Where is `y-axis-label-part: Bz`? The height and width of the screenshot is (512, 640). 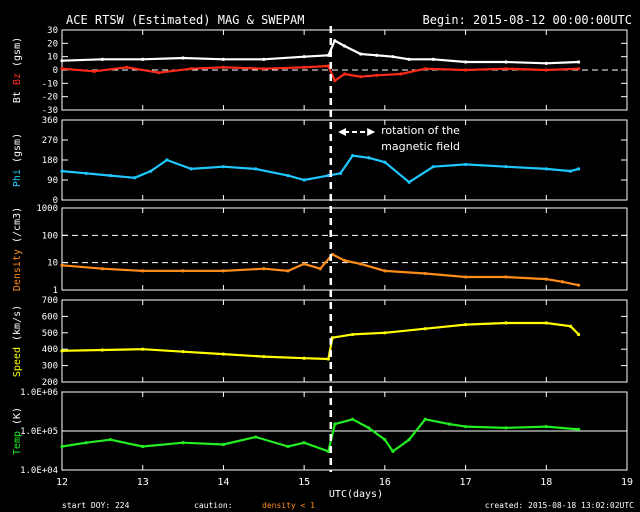 y-axis-label-part: Bz is located at coordinates (17, 82).